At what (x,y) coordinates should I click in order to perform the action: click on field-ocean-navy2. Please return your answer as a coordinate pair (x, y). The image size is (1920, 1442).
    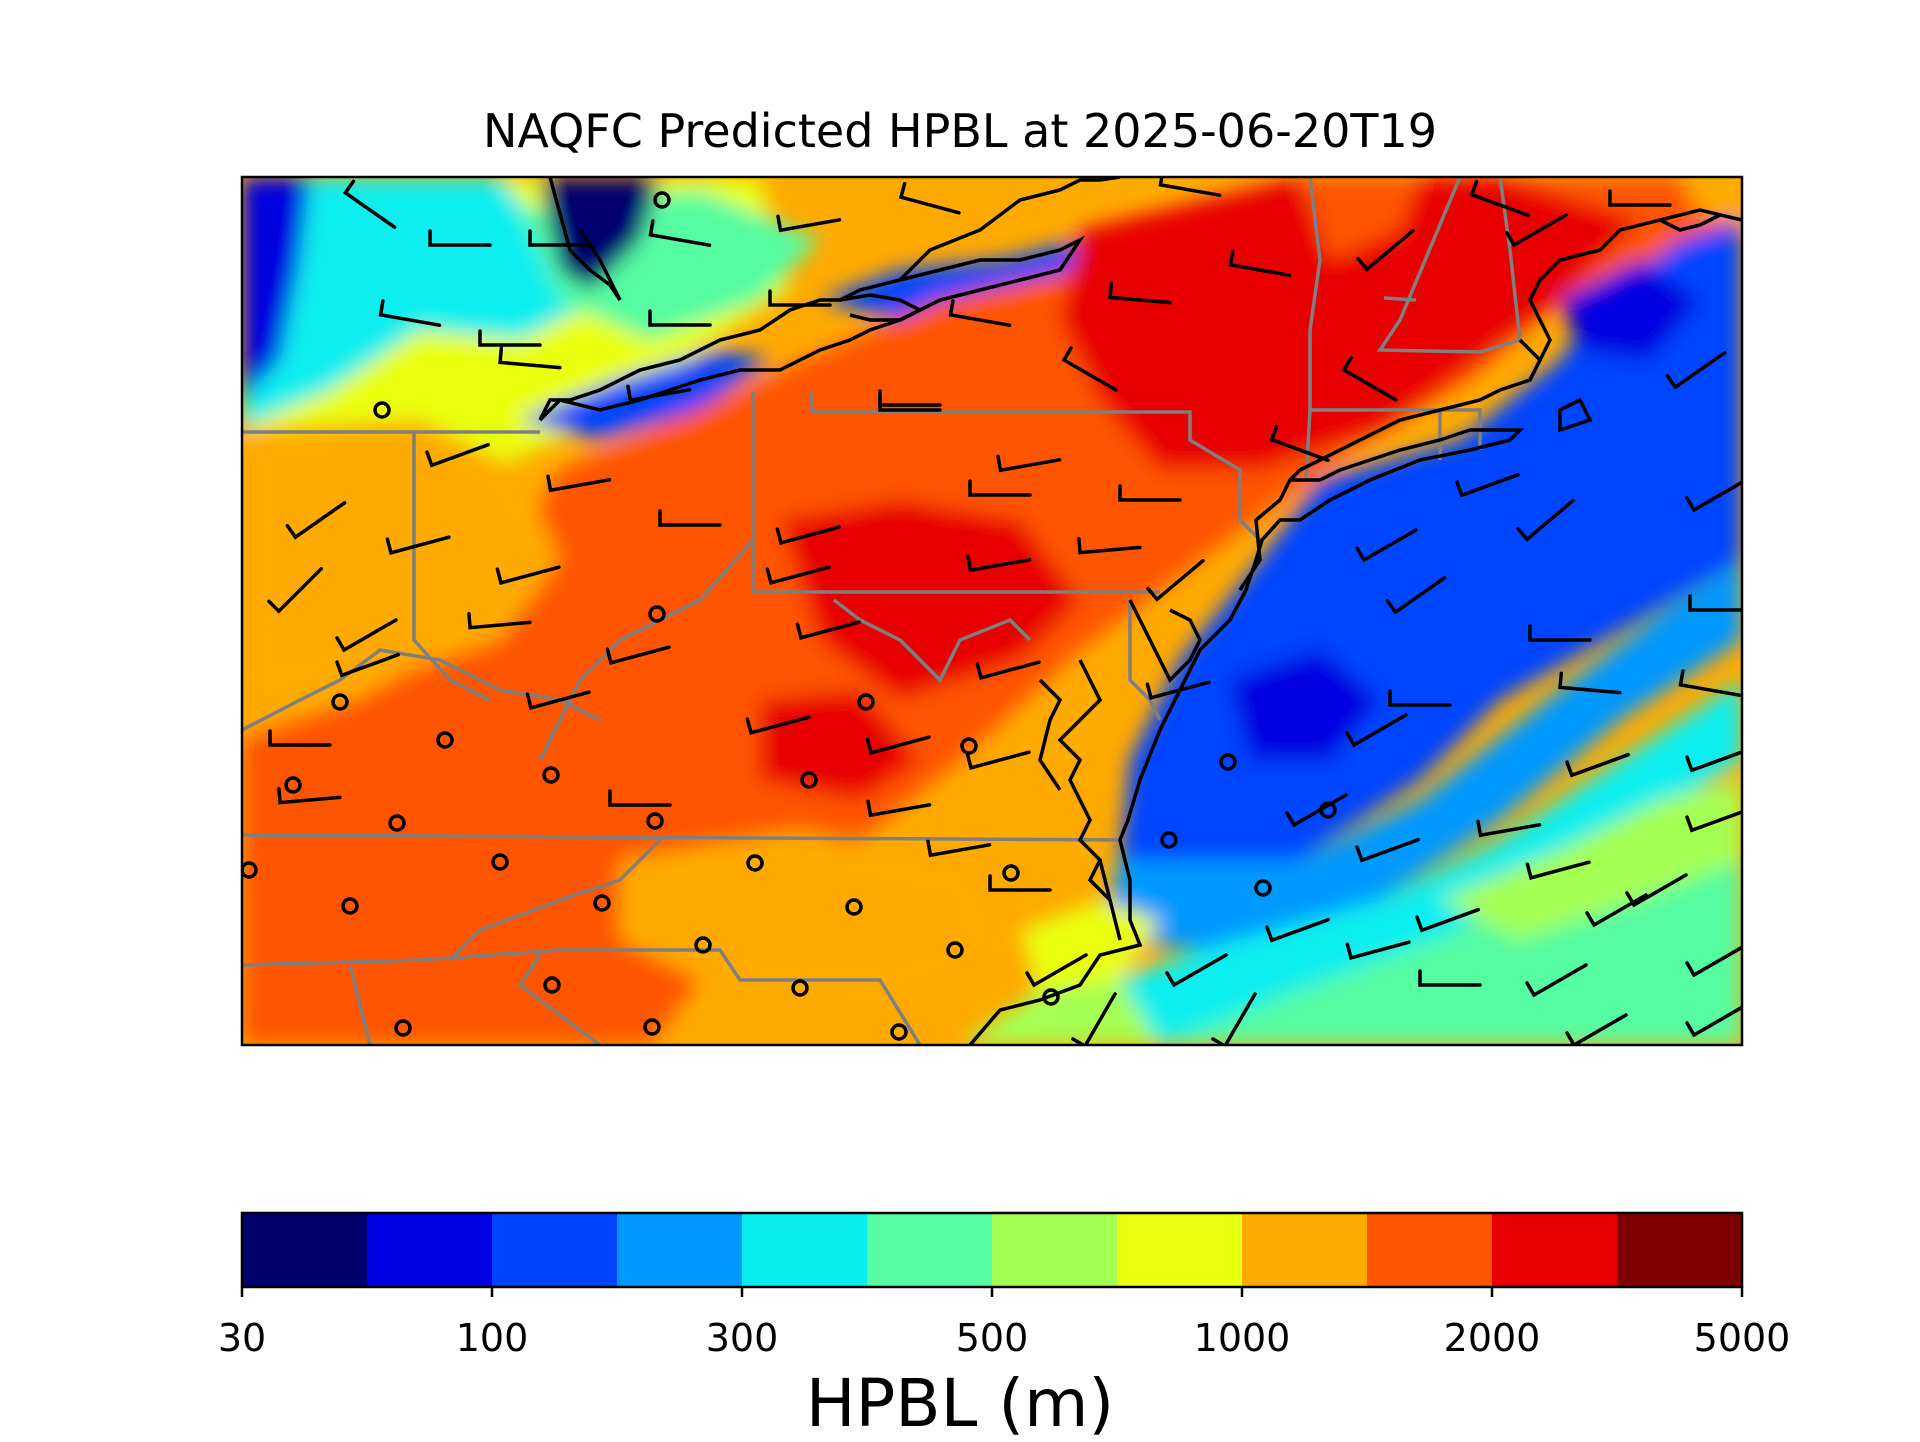
    Looking at the image, I should click on (1630, 310).